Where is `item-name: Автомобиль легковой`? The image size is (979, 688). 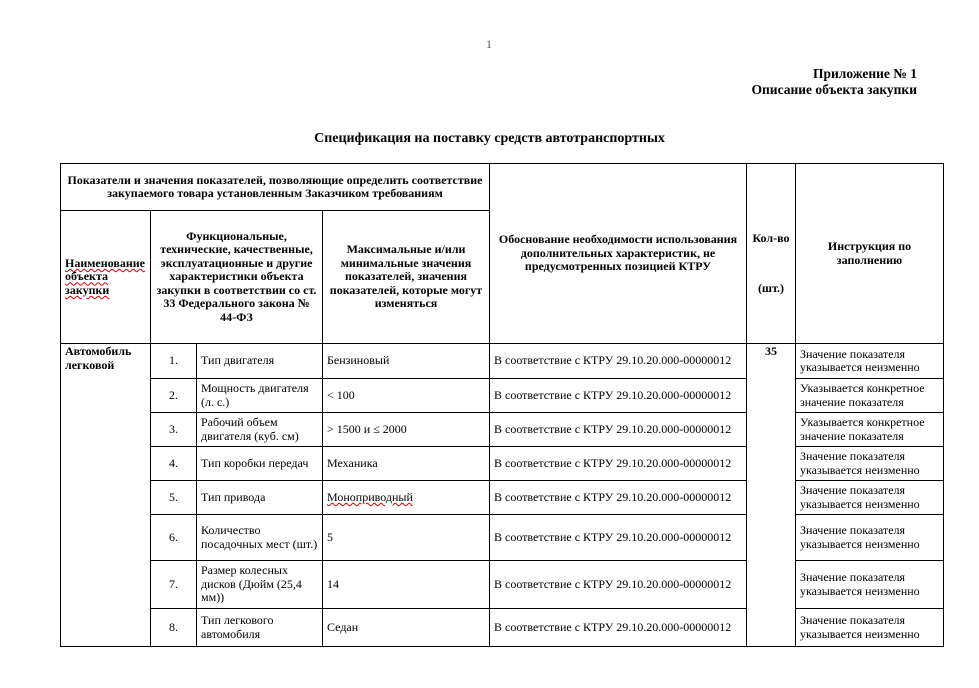 item-name: Автомобиль легковой is located at coordinates (105, 495).